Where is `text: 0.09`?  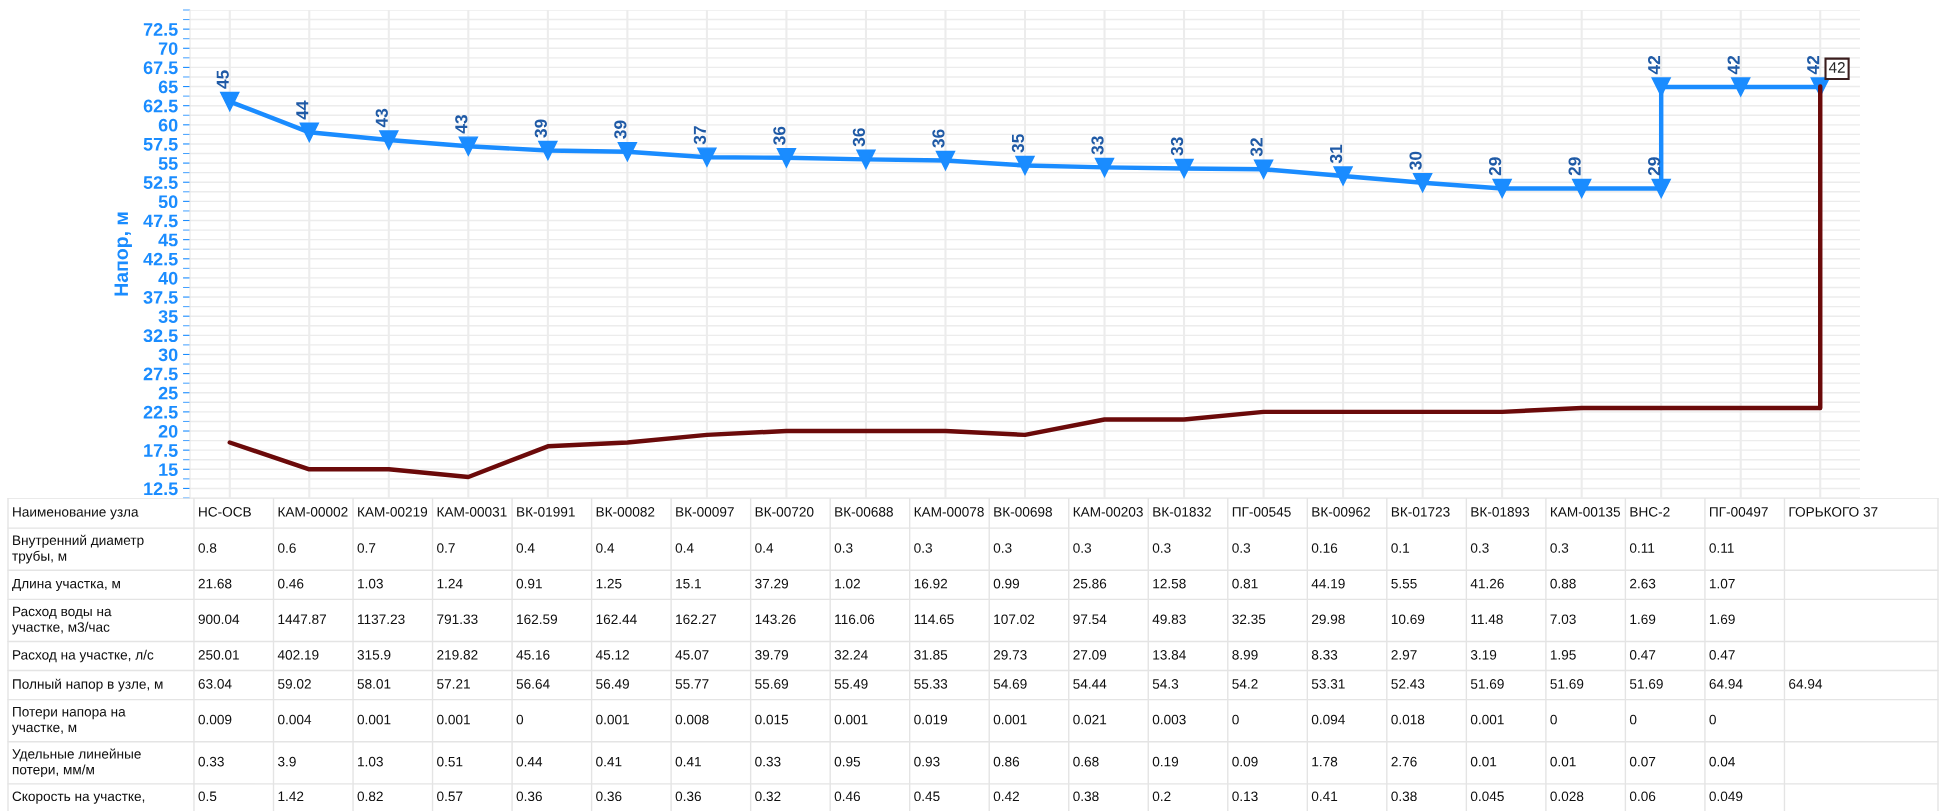
text: 0.09 is located at coordinates (1245, 761).